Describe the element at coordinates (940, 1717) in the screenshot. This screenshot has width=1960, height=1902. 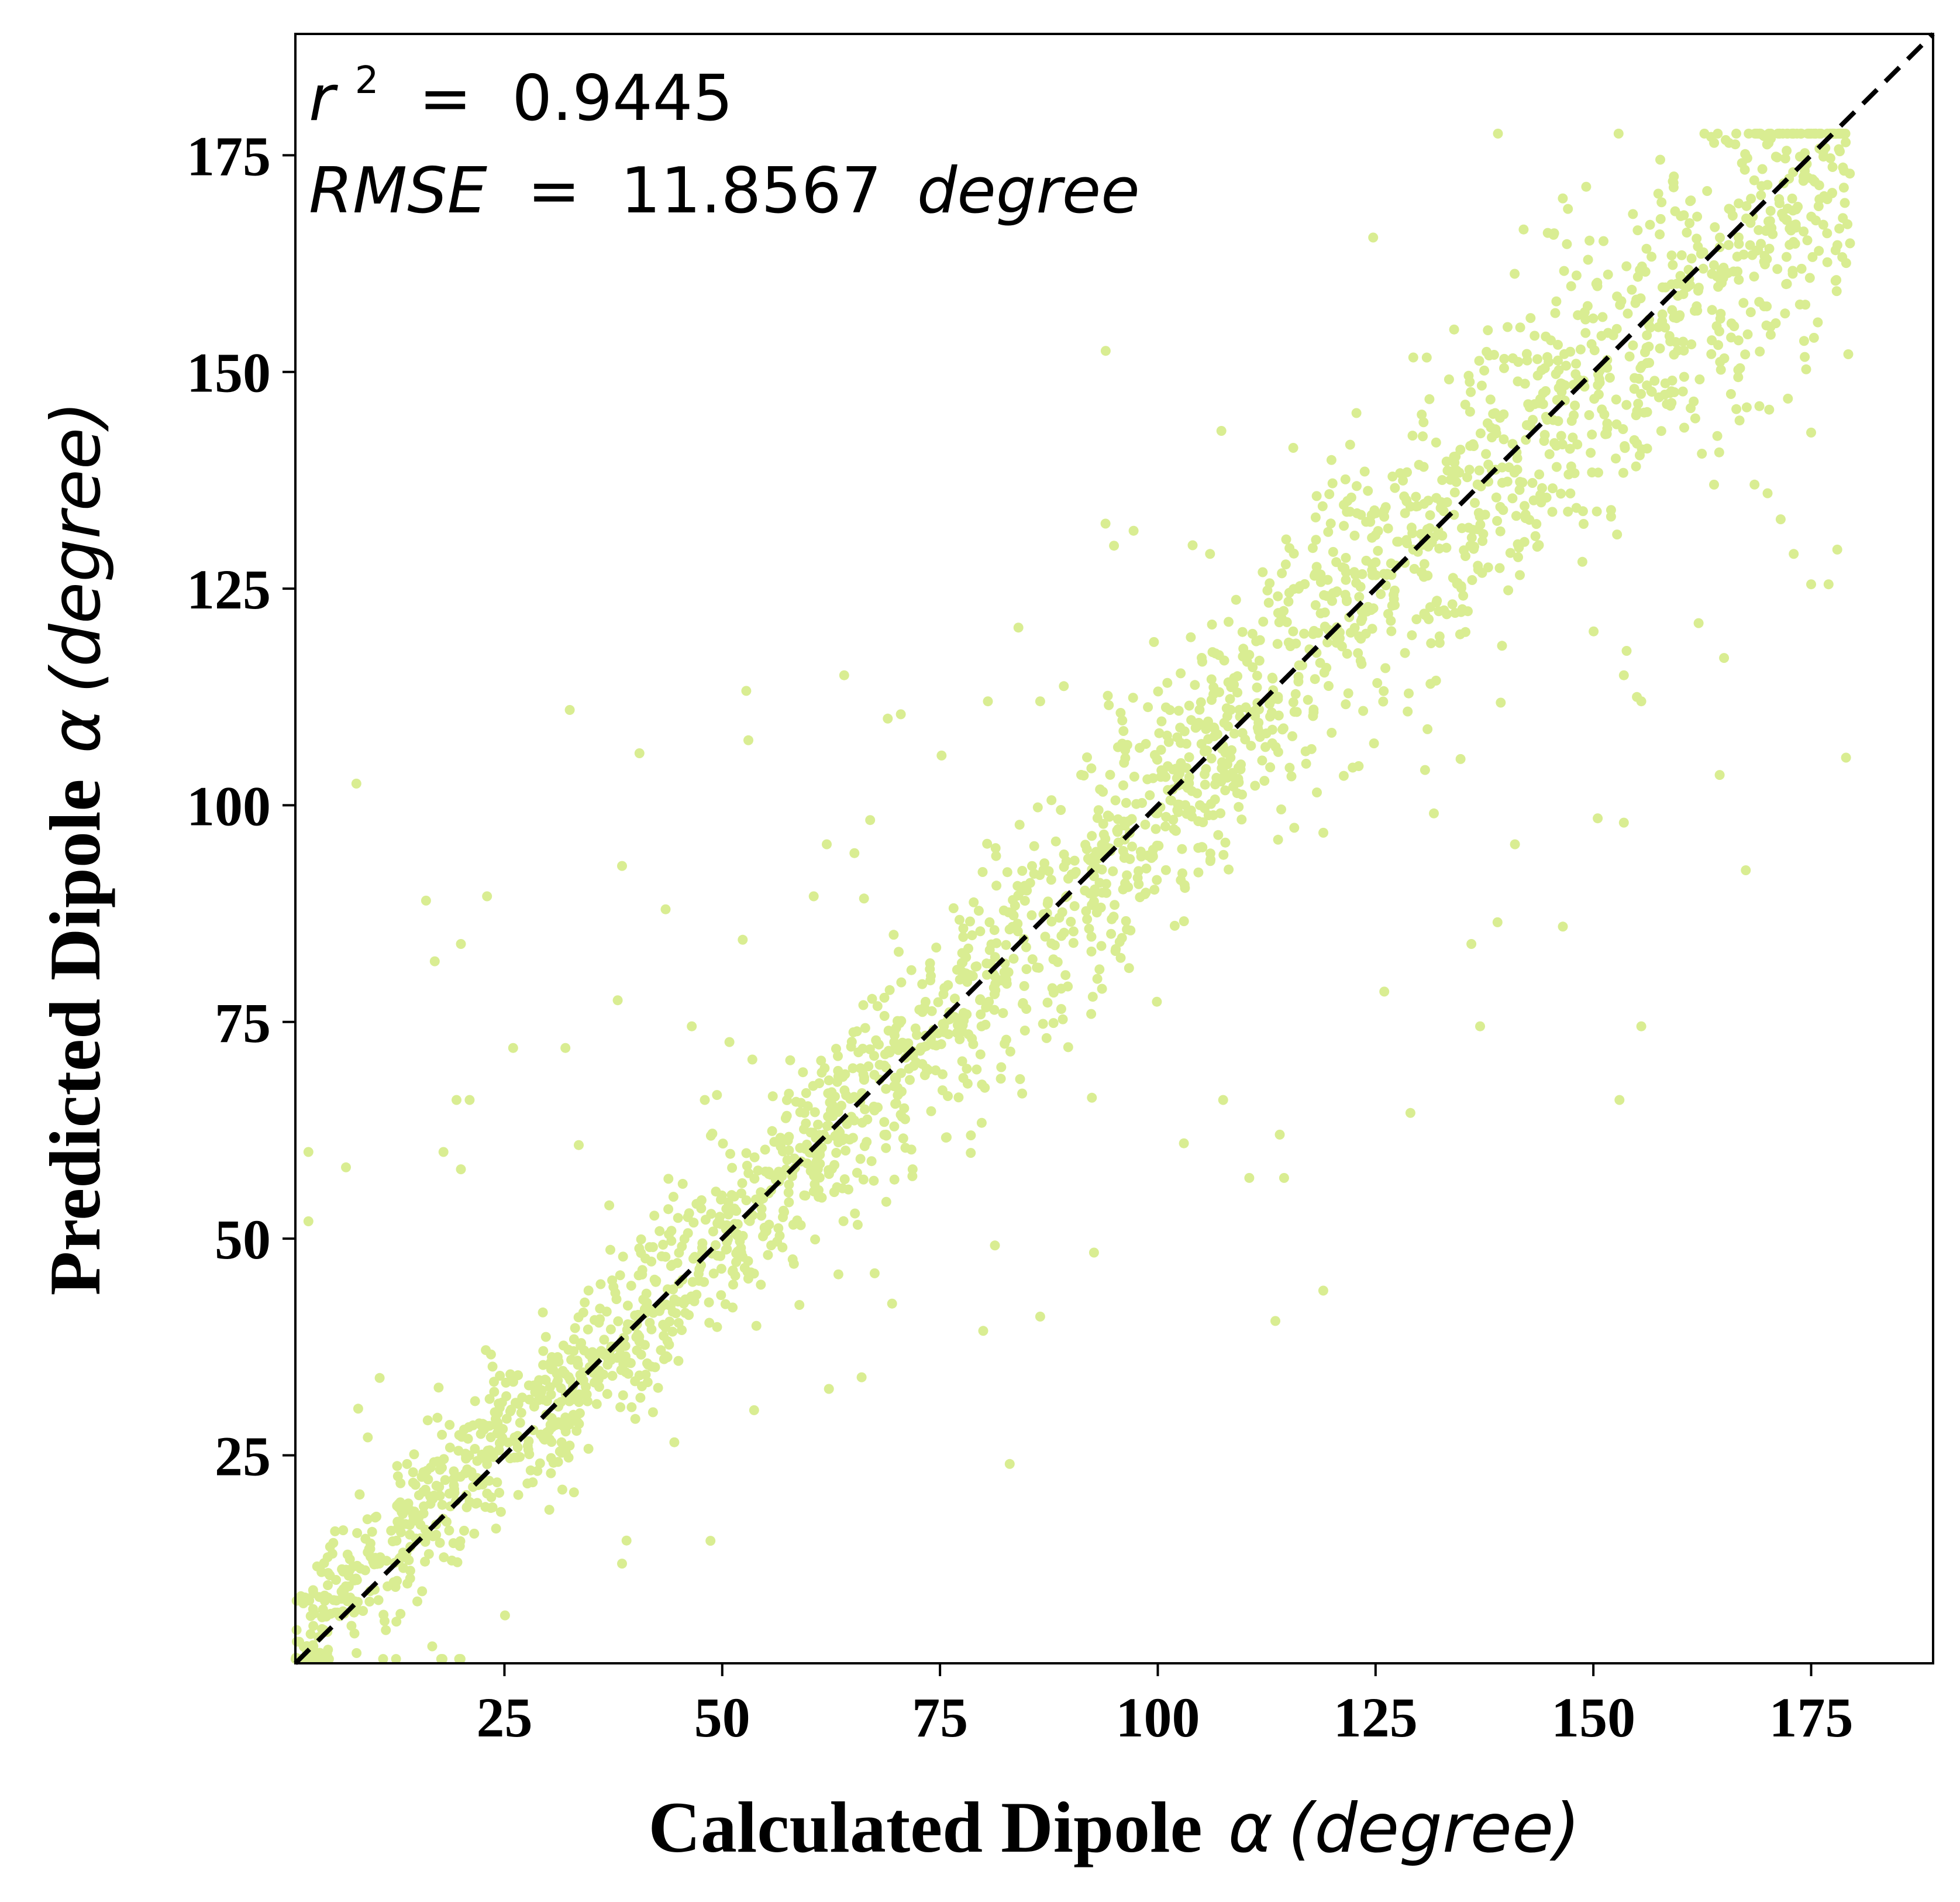
I see `x-tick-label: 75` at that location.